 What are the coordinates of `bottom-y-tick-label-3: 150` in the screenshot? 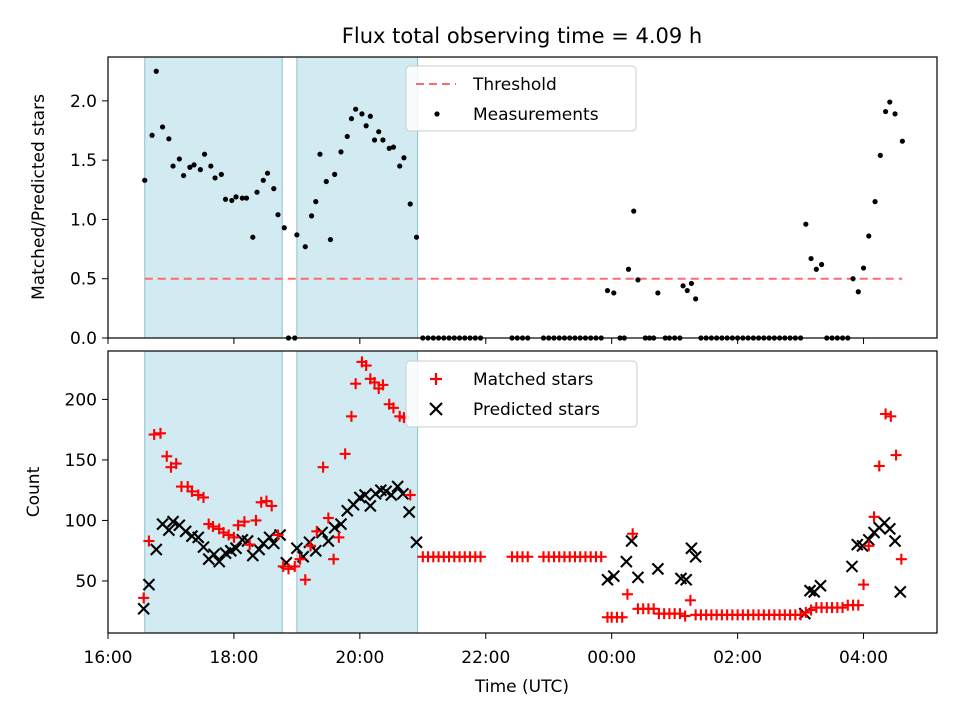 It's located at (81, 461).